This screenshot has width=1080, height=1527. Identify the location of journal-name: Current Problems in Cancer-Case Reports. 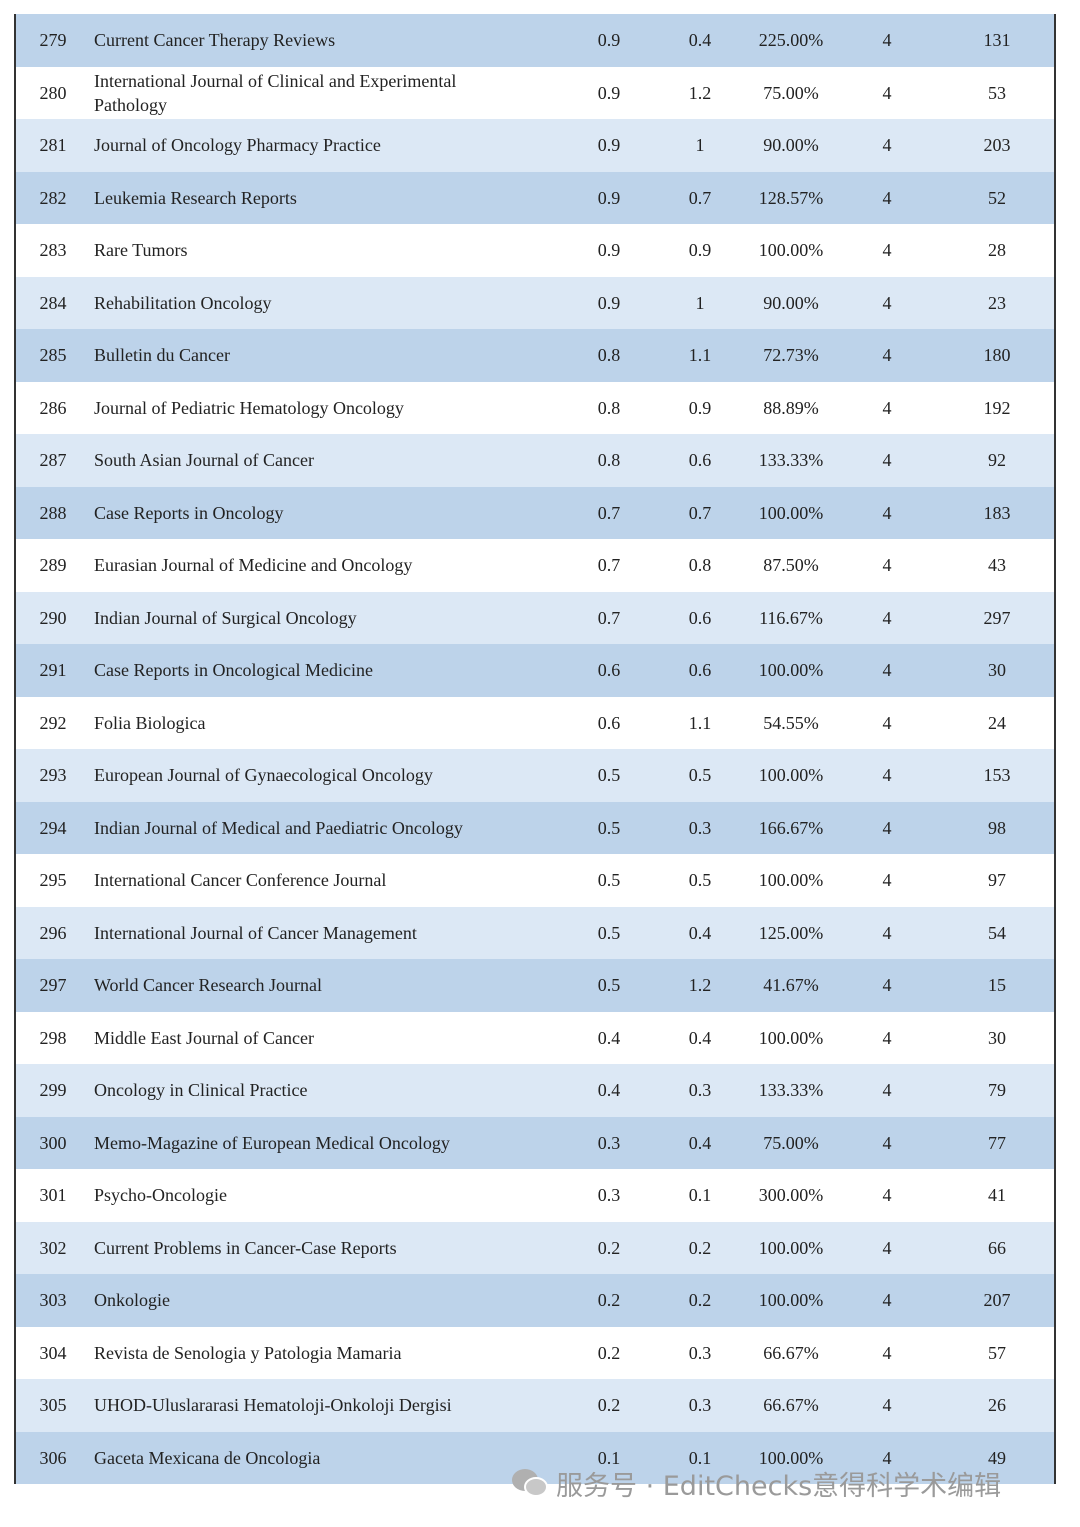
(245, 1247).